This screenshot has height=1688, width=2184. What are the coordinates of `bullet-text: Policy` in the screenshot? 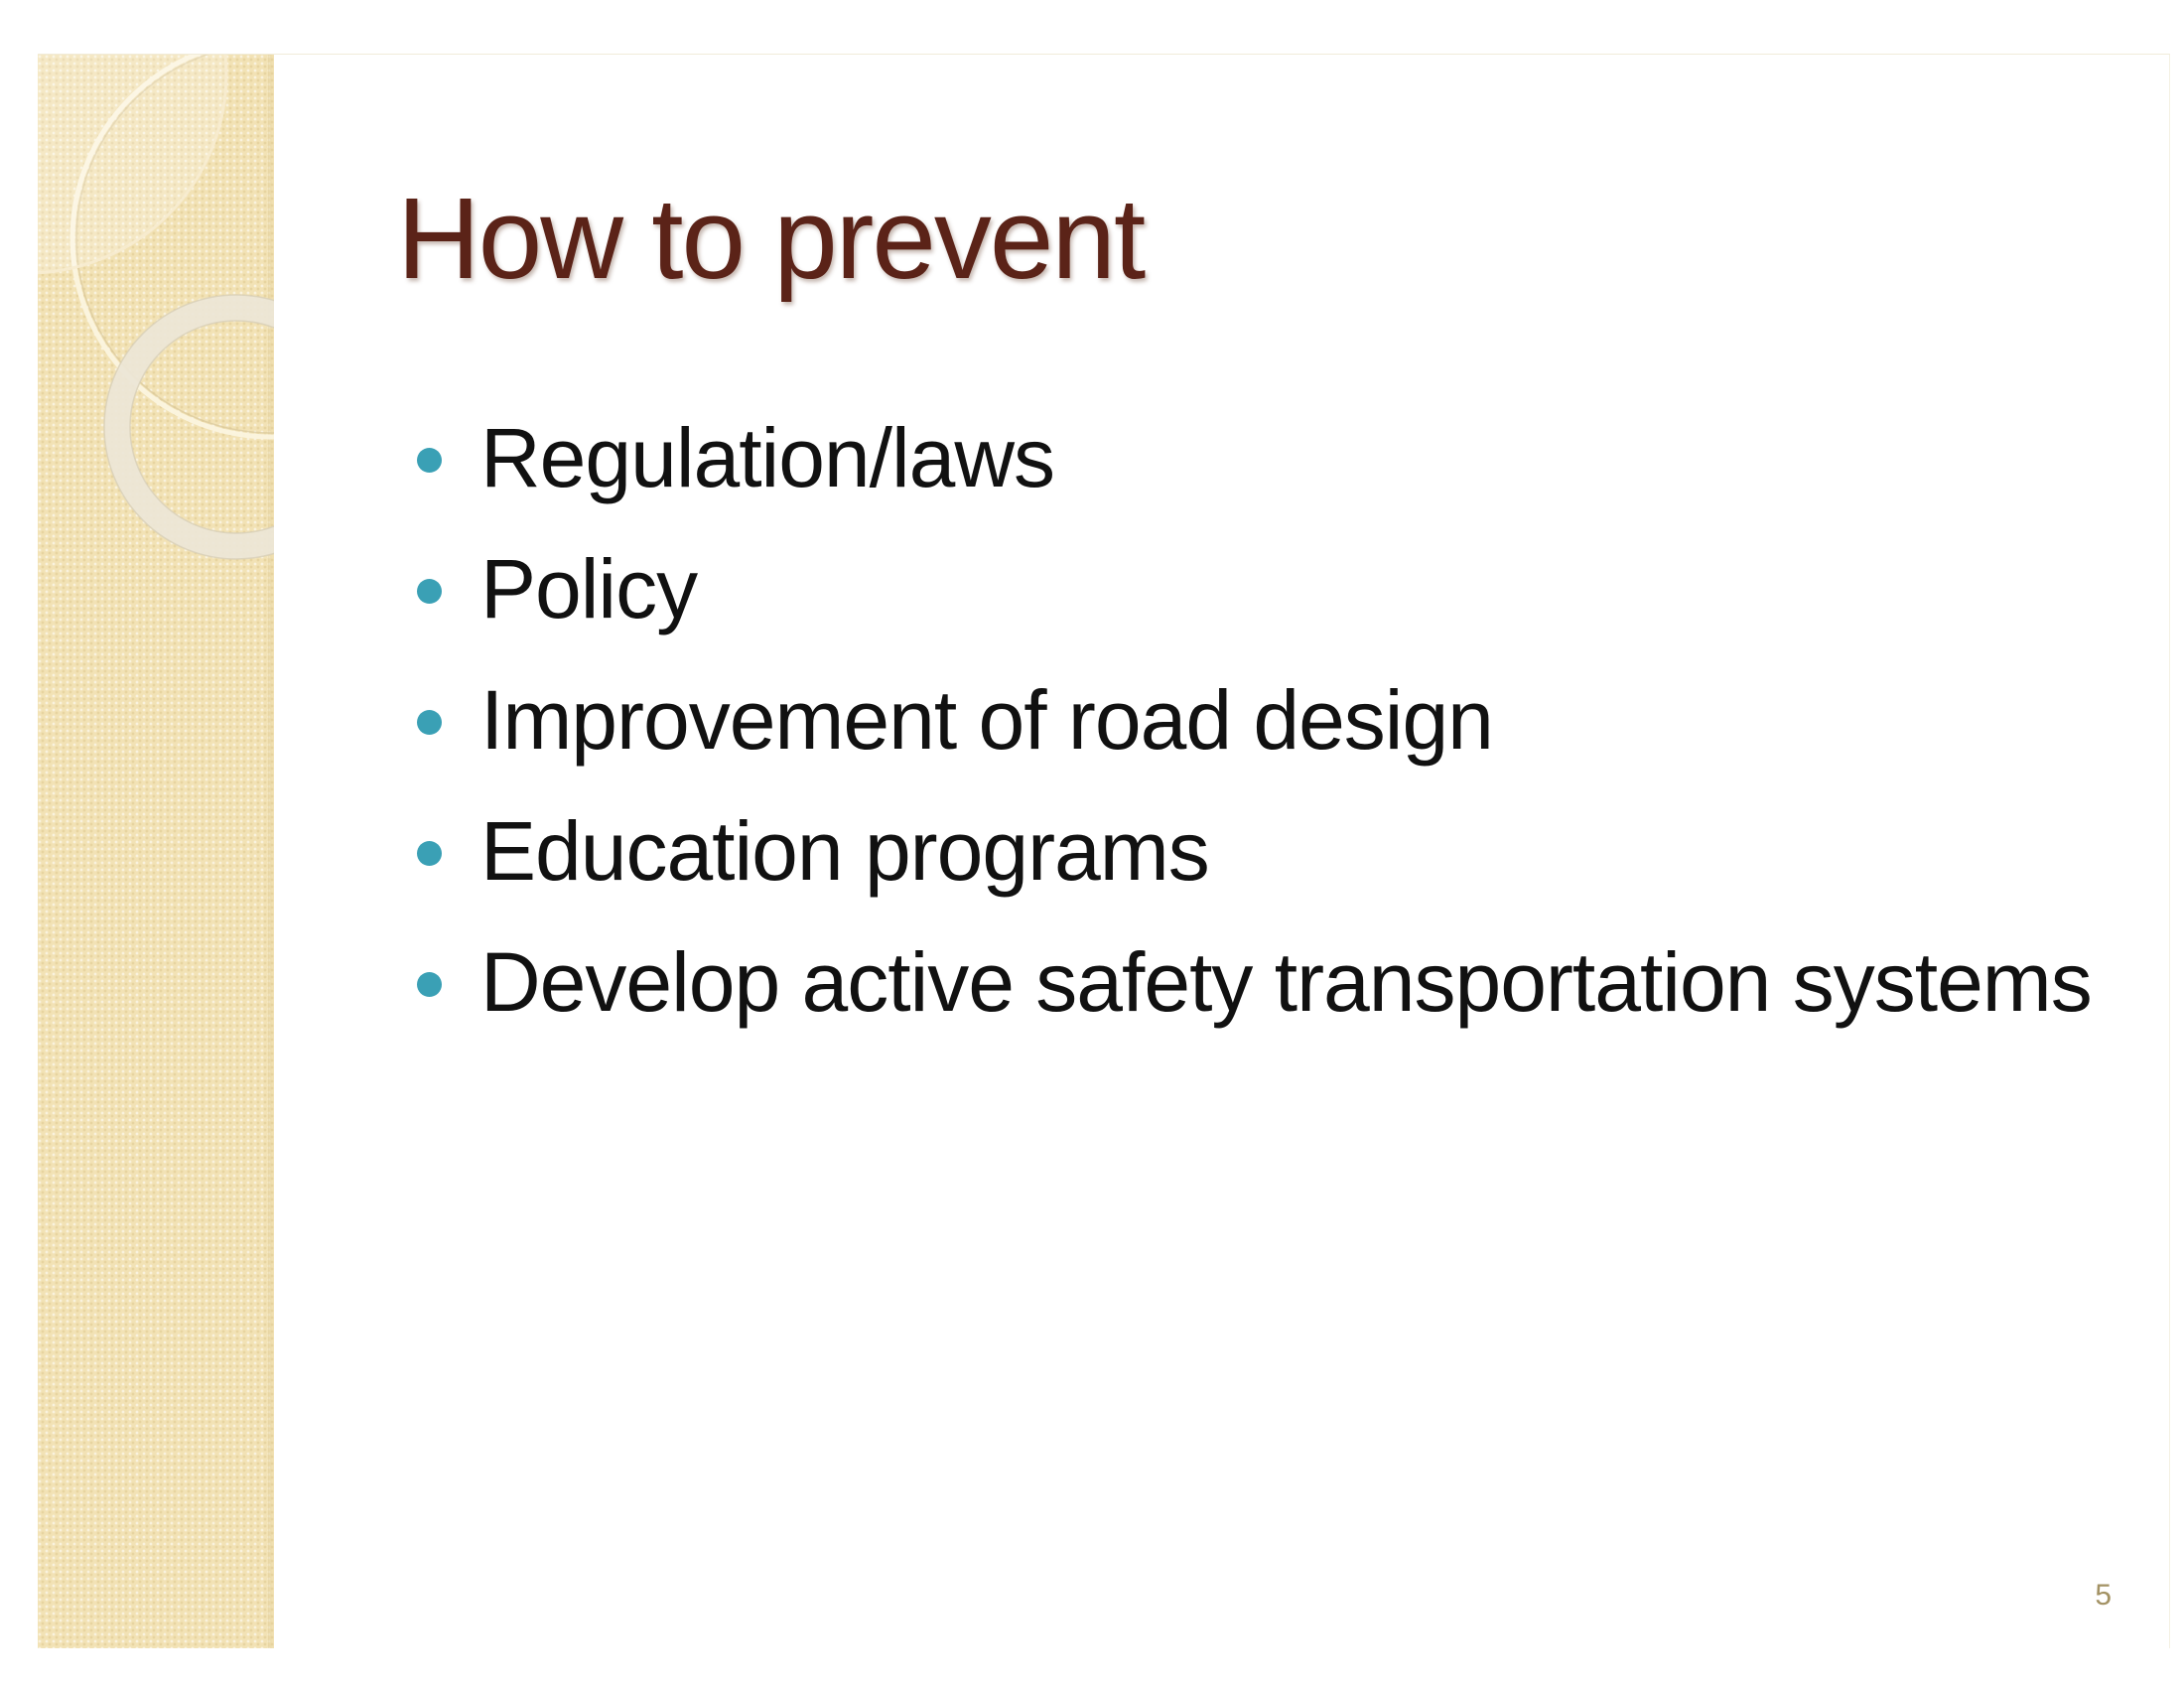 It's located at (589, 588).